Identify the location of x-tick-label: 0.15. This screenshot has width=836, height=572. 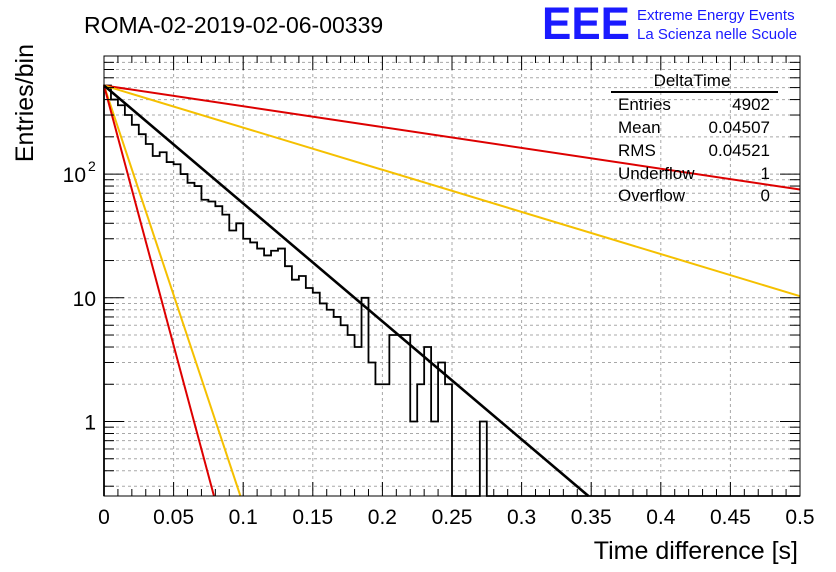
(312, 517).